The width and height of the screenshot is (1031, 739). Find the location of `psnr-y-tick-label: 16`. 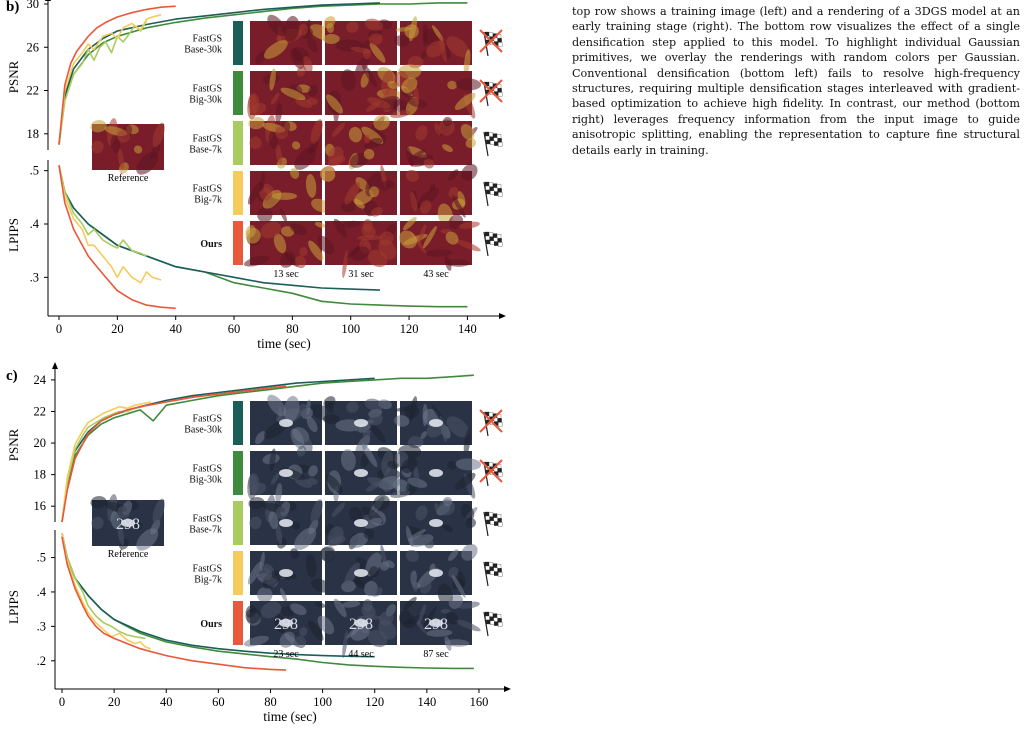

psnr-y-tick-label: 16 is located at coordinates (40, 506).